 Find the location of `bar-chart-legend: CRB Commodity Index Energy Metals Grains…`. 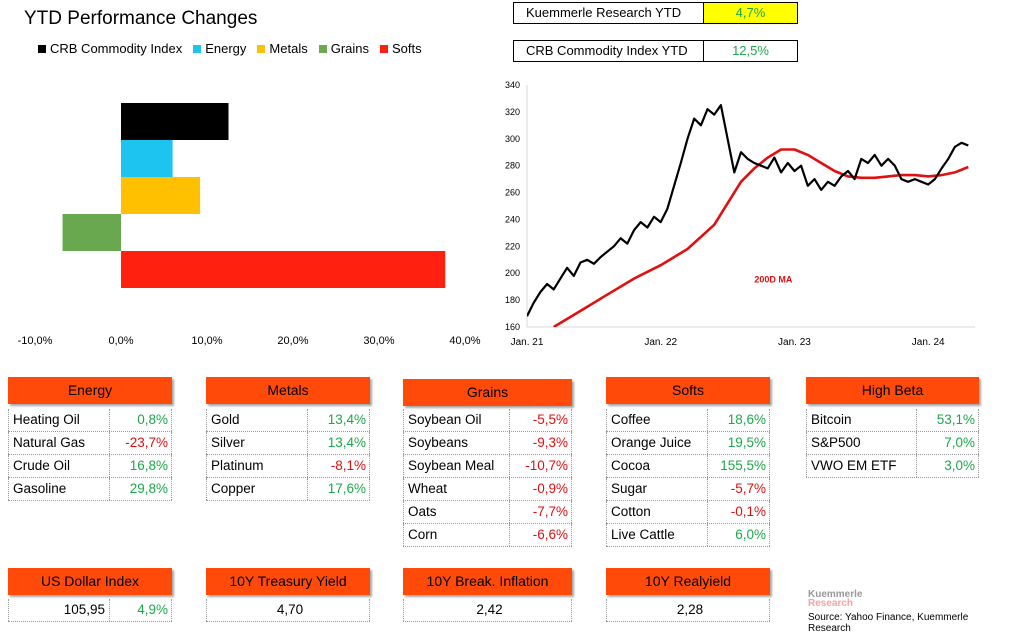

bar-chart-legend: CRB Commodity Index Energy Metals Grains… is located at coordinates (235, 48).